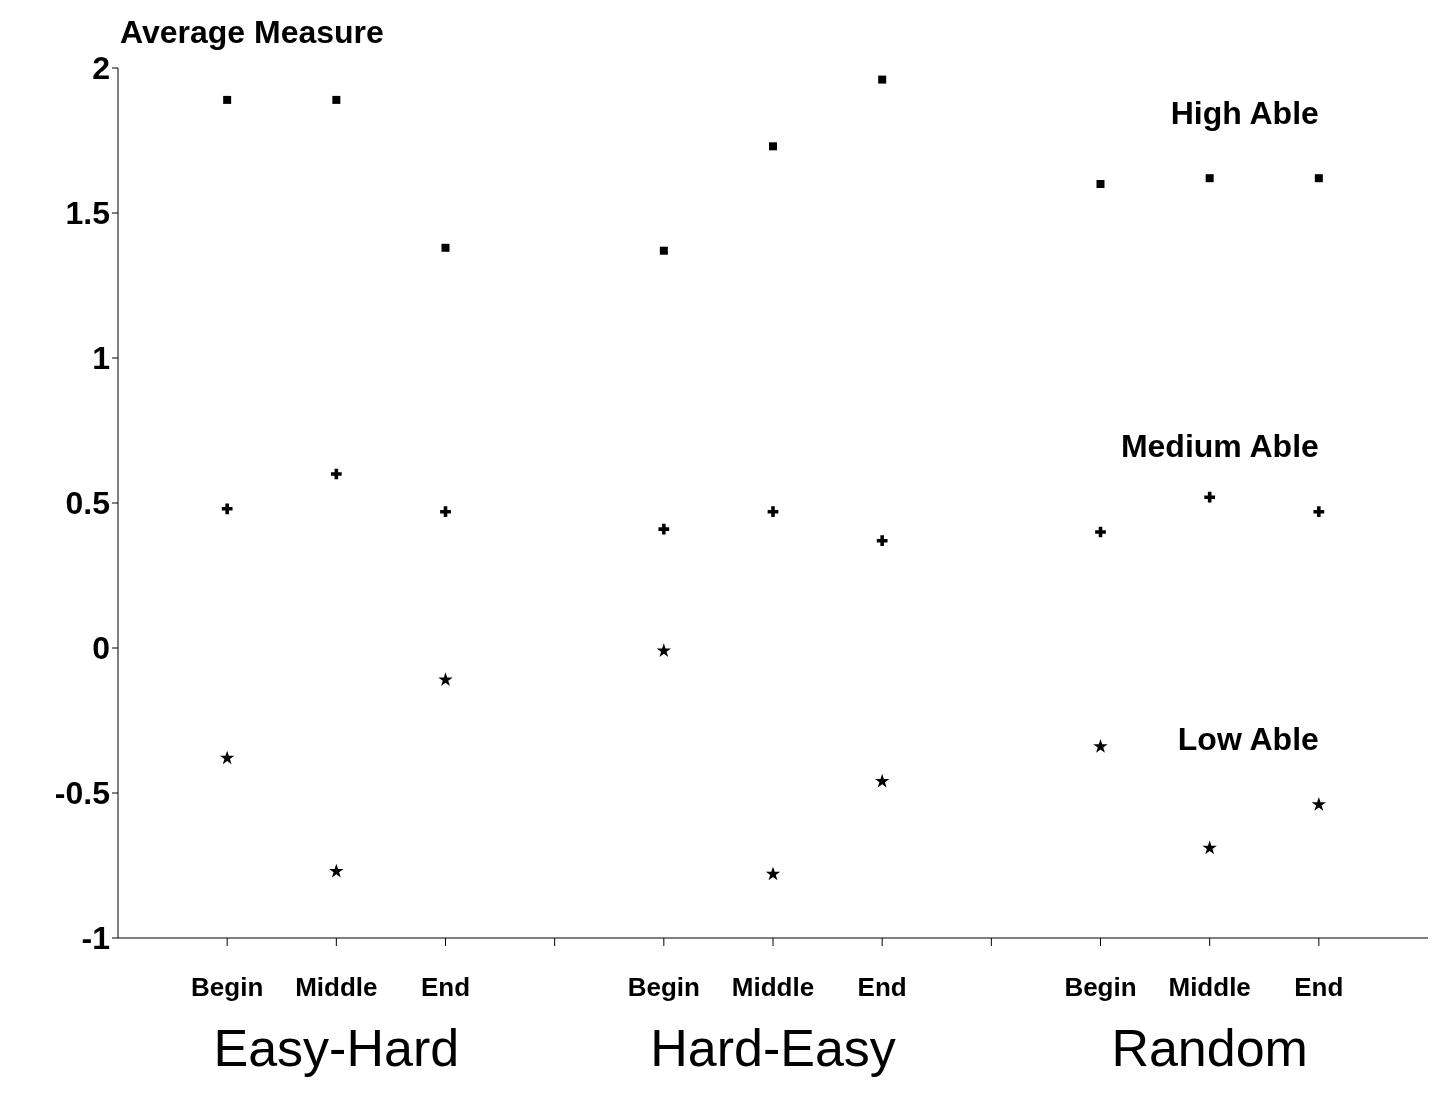  What do you see at coordinates (101, 358) in the screenshot?
I see `y-tick-label: 1` at bounding box center [101, 358].